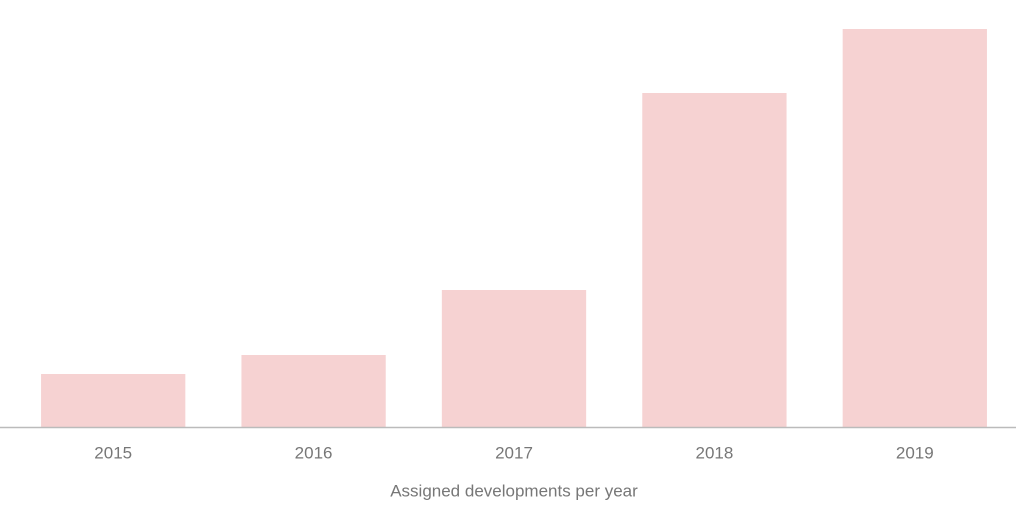  I want to click on x-tick-label: 2019, so click(915, 452).